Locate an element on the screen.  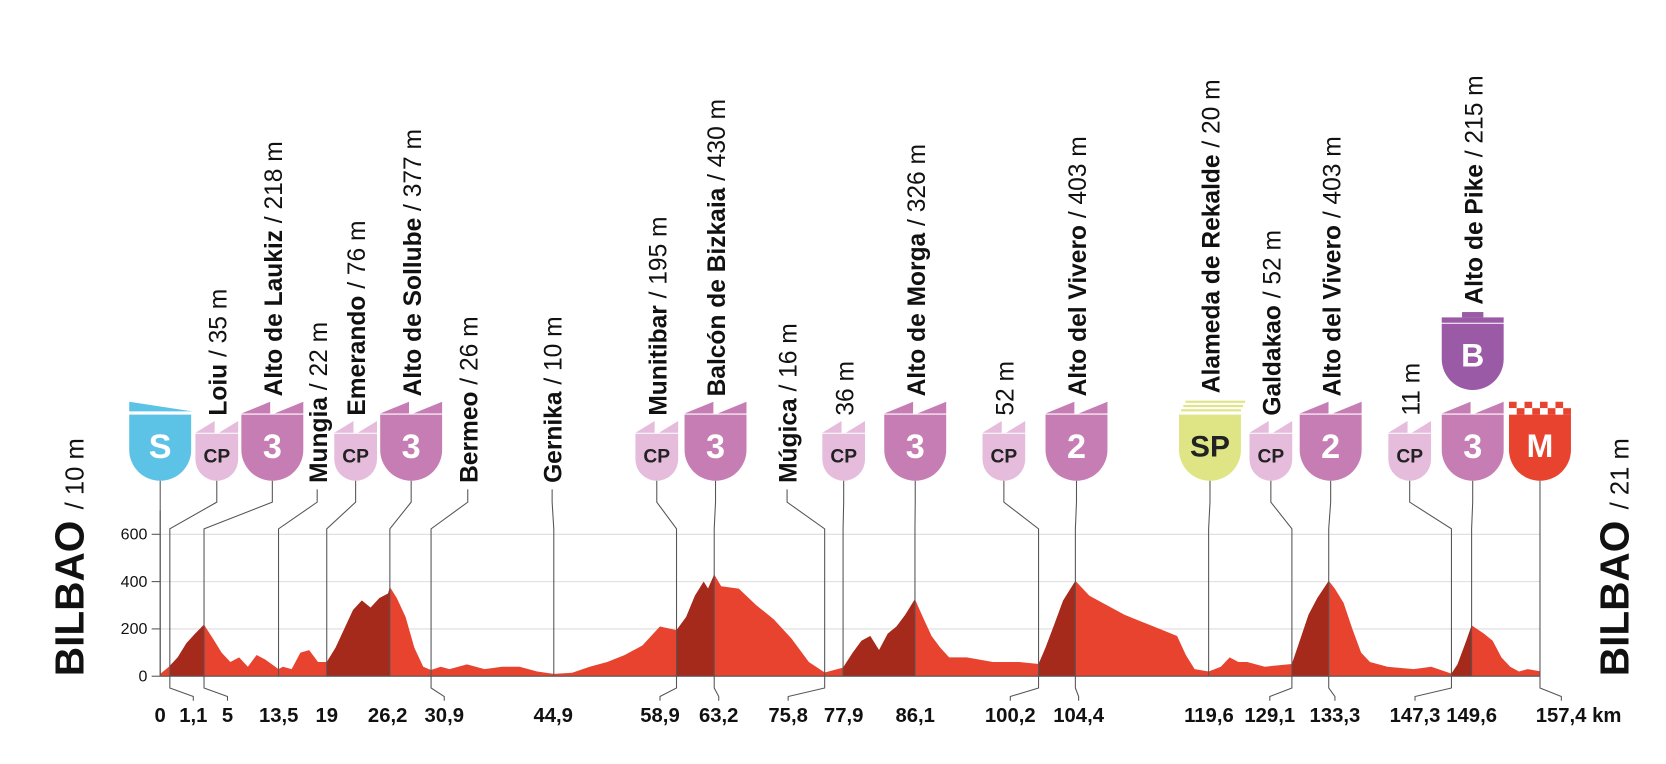
start-name: BILBAO is located at coordinates (69, 599).